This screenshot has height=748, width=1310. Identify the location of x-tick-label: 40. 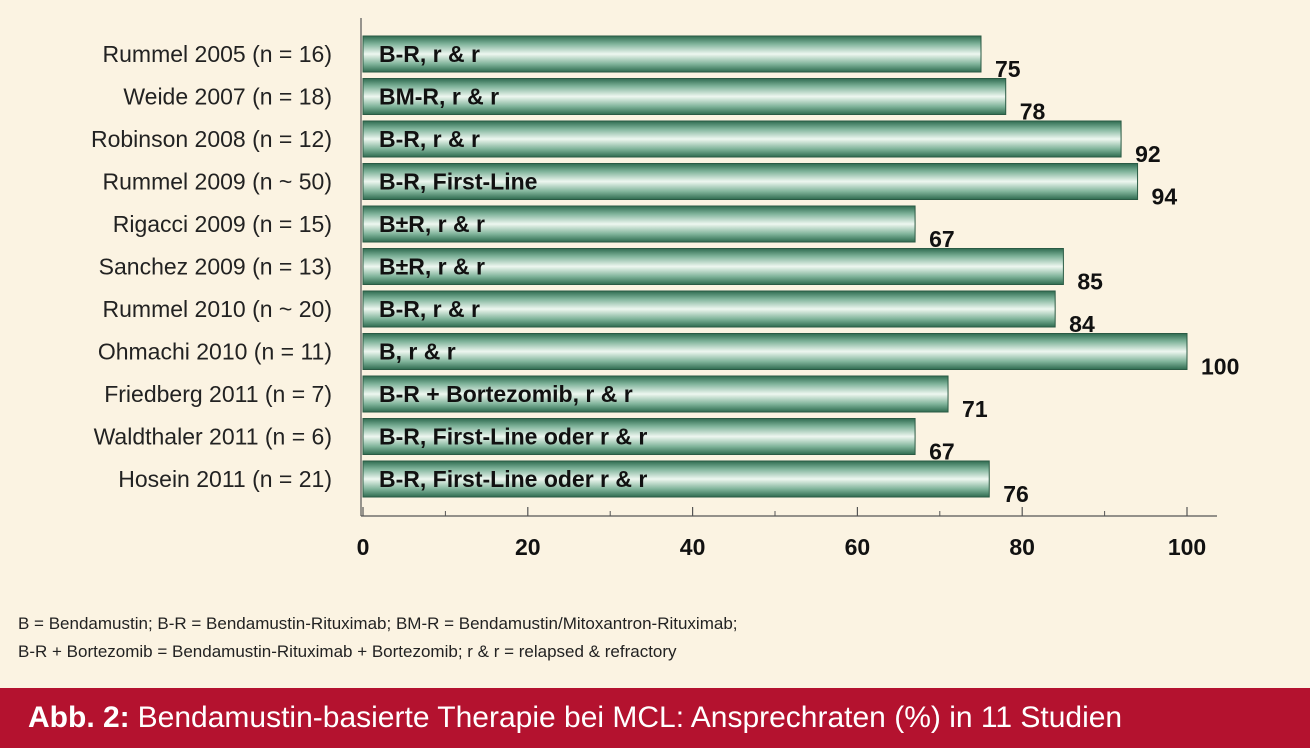
(693, 547).